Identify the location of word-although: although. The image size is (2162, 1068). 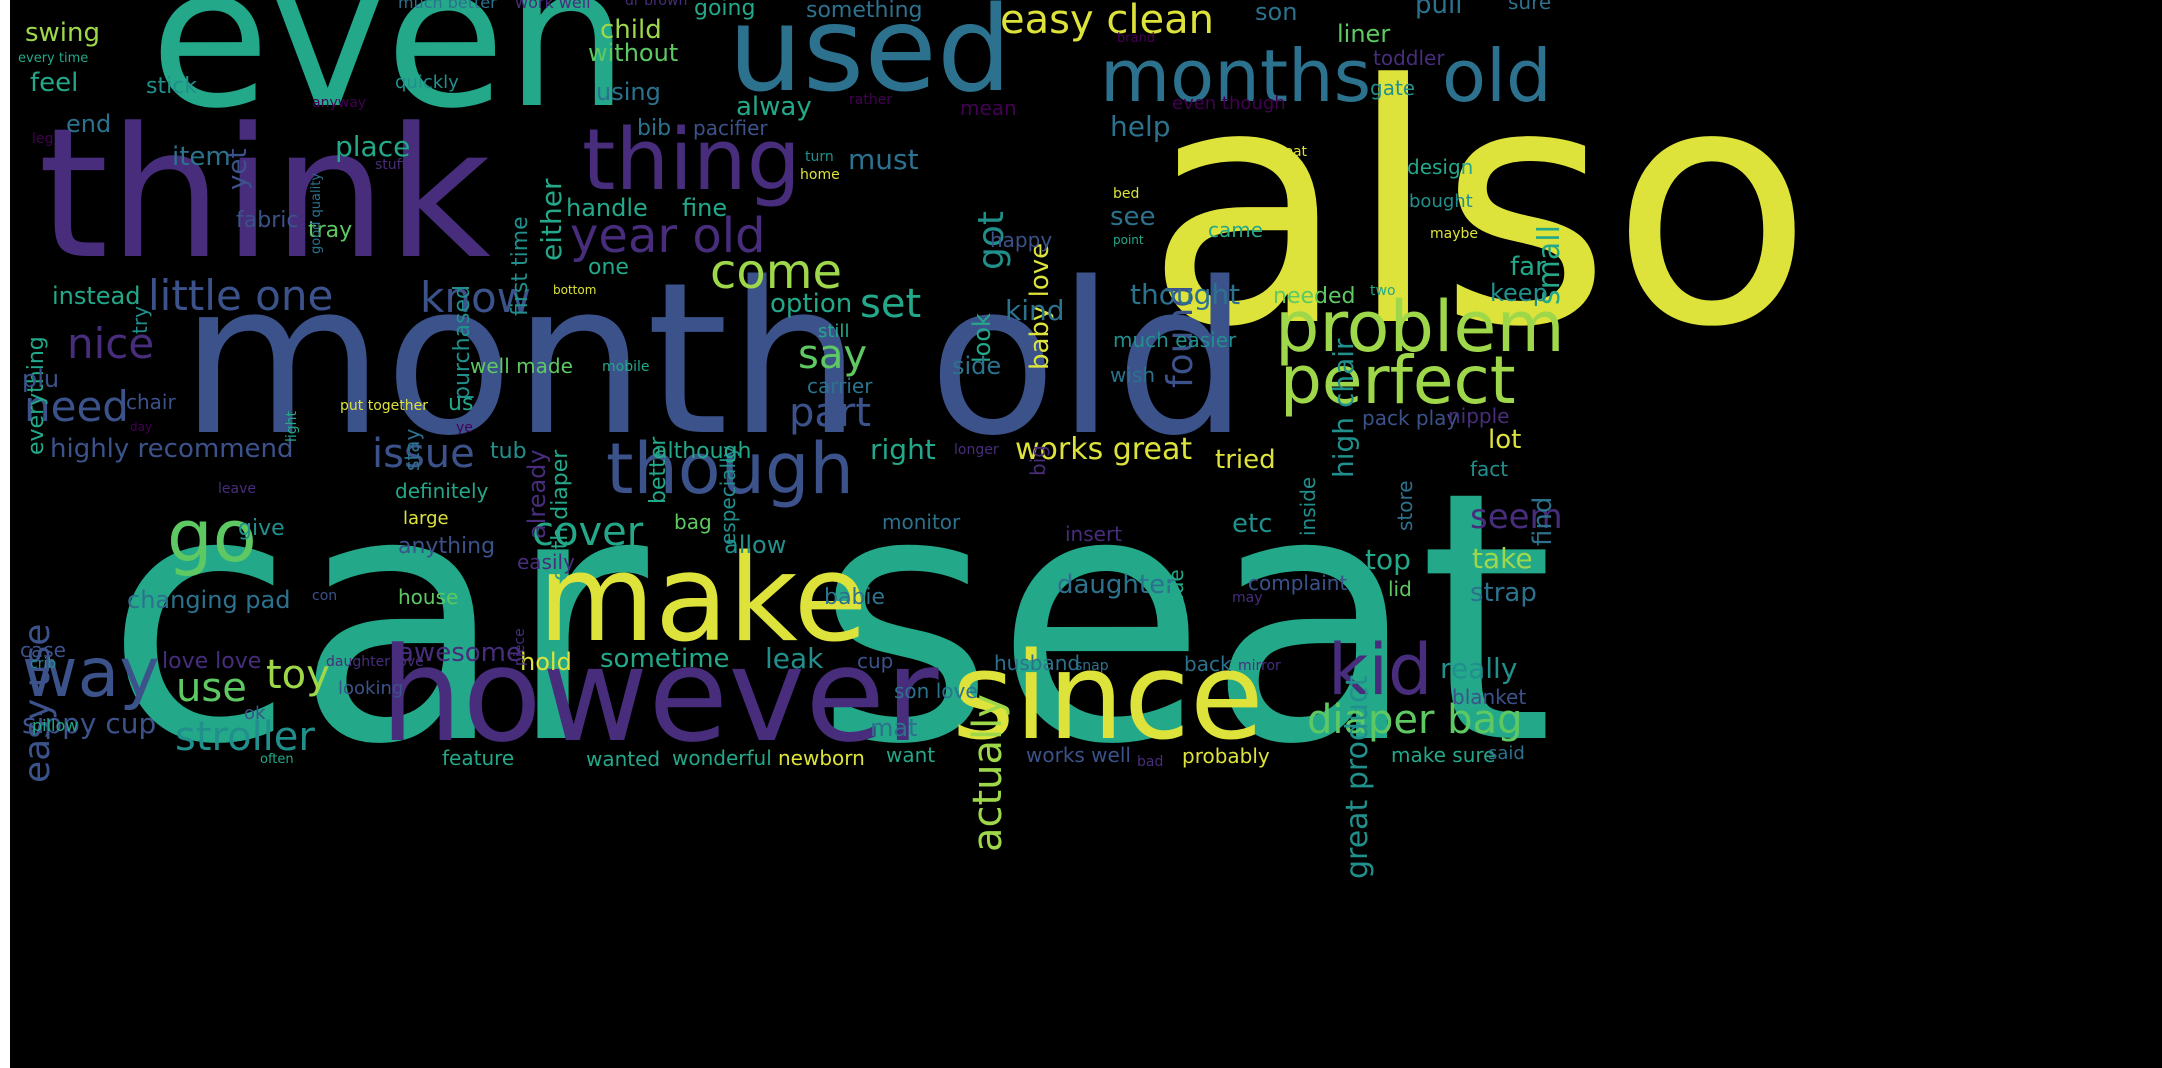
(703, 451).